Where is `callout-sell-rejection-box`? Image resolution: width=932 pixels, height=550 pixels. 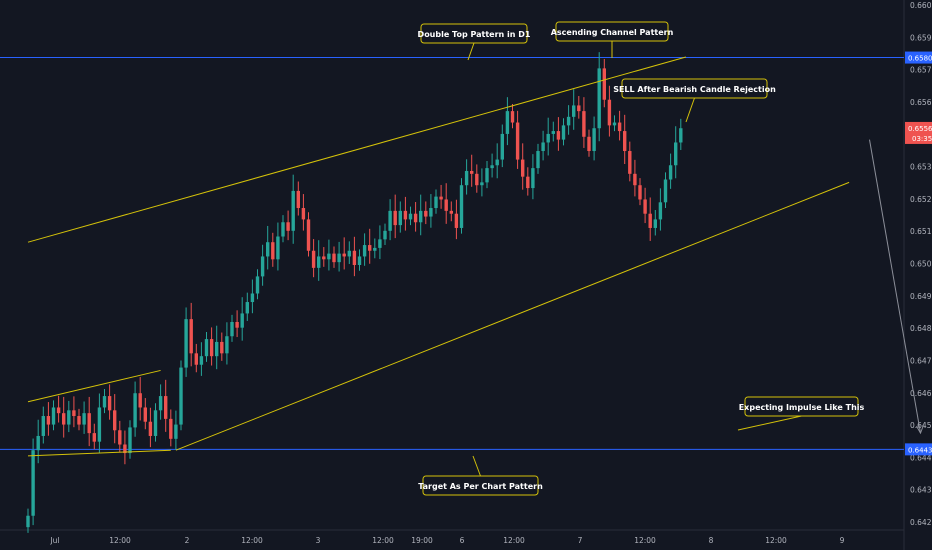
callout-sell-rejection-box is located at coordinates (694, 88).